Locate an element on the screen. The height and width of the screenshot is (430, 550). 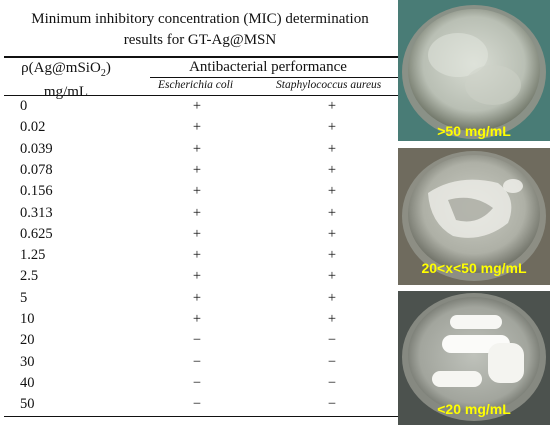
petri-dish-image-partial is located at coordinates (474, 216).